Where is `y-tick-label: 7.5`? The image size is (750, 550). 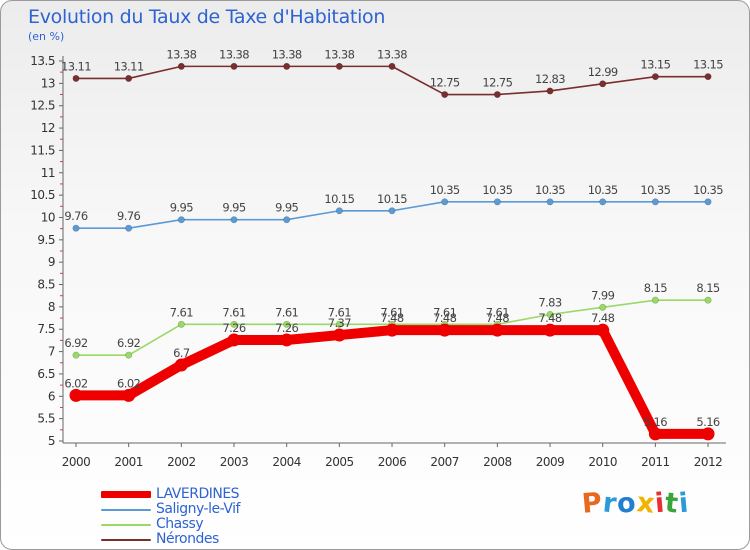 y-tick-label: 7.5 is located at coordinates (46, 329).